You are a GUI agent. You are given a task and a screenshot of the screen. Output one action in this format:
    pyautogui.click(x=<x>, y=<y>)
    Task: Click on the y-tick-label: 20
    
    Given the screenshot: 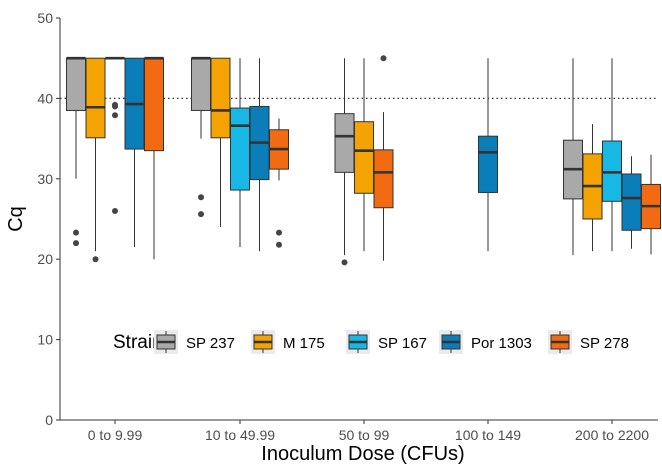 What is the action you would take?
    pyautogui.click(x=45, y=259)
    